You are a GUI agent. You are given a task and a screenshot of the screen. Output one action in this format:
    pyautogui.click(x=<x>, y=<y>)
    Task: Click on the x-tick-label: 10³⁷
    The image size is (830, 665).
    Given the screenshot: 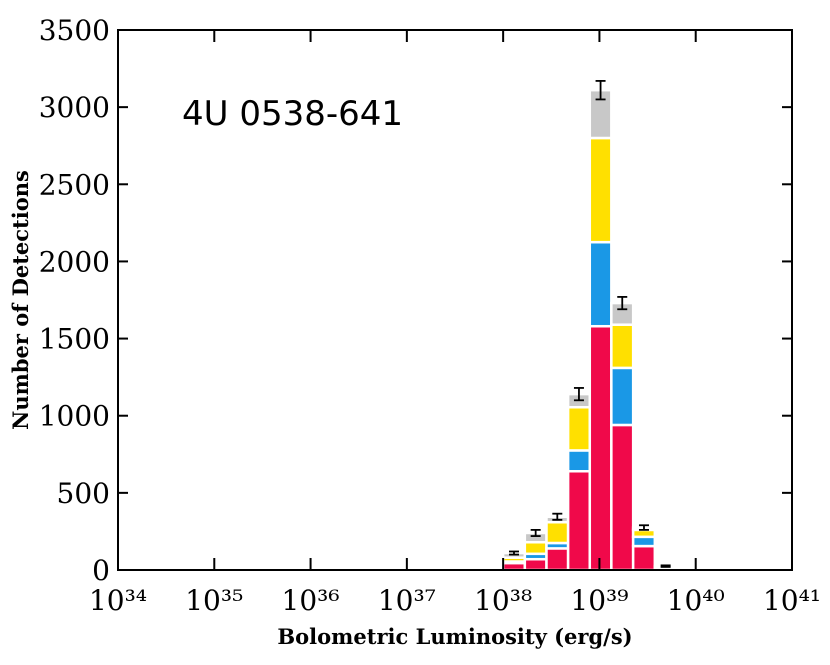 What is the action you would take?
    pyautogui.click(x=407, y=600)
    